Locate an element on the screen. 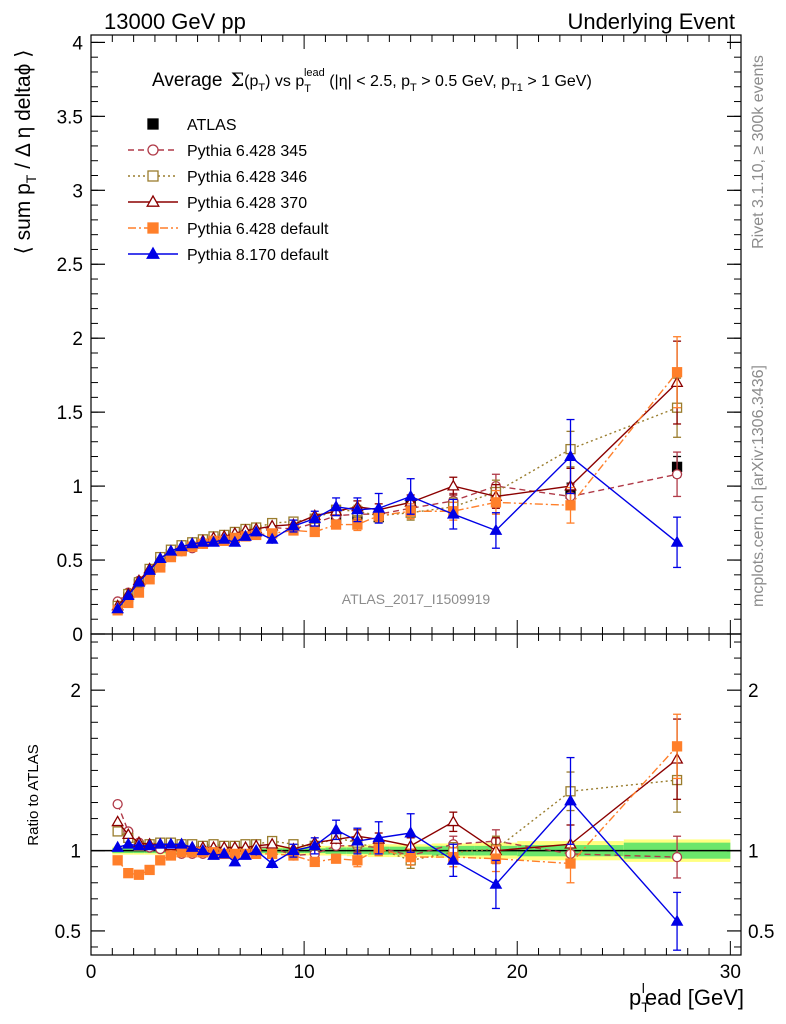  legend-label: ATLAS is located at coordinates (212, 125).